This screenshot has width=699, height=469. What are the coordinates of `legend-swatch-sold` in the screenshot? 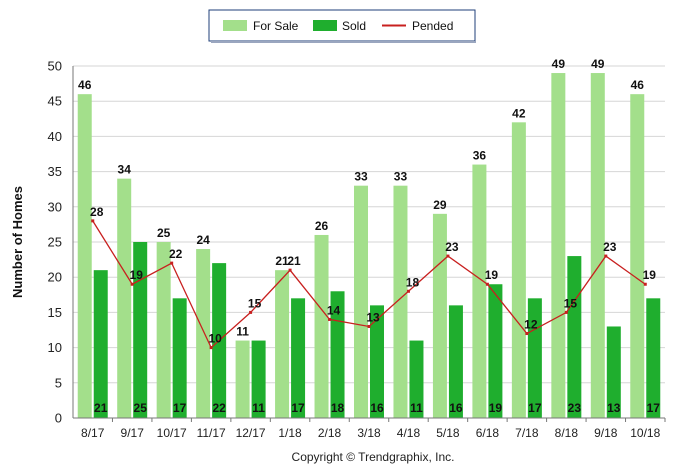 It's located at (325, 25).